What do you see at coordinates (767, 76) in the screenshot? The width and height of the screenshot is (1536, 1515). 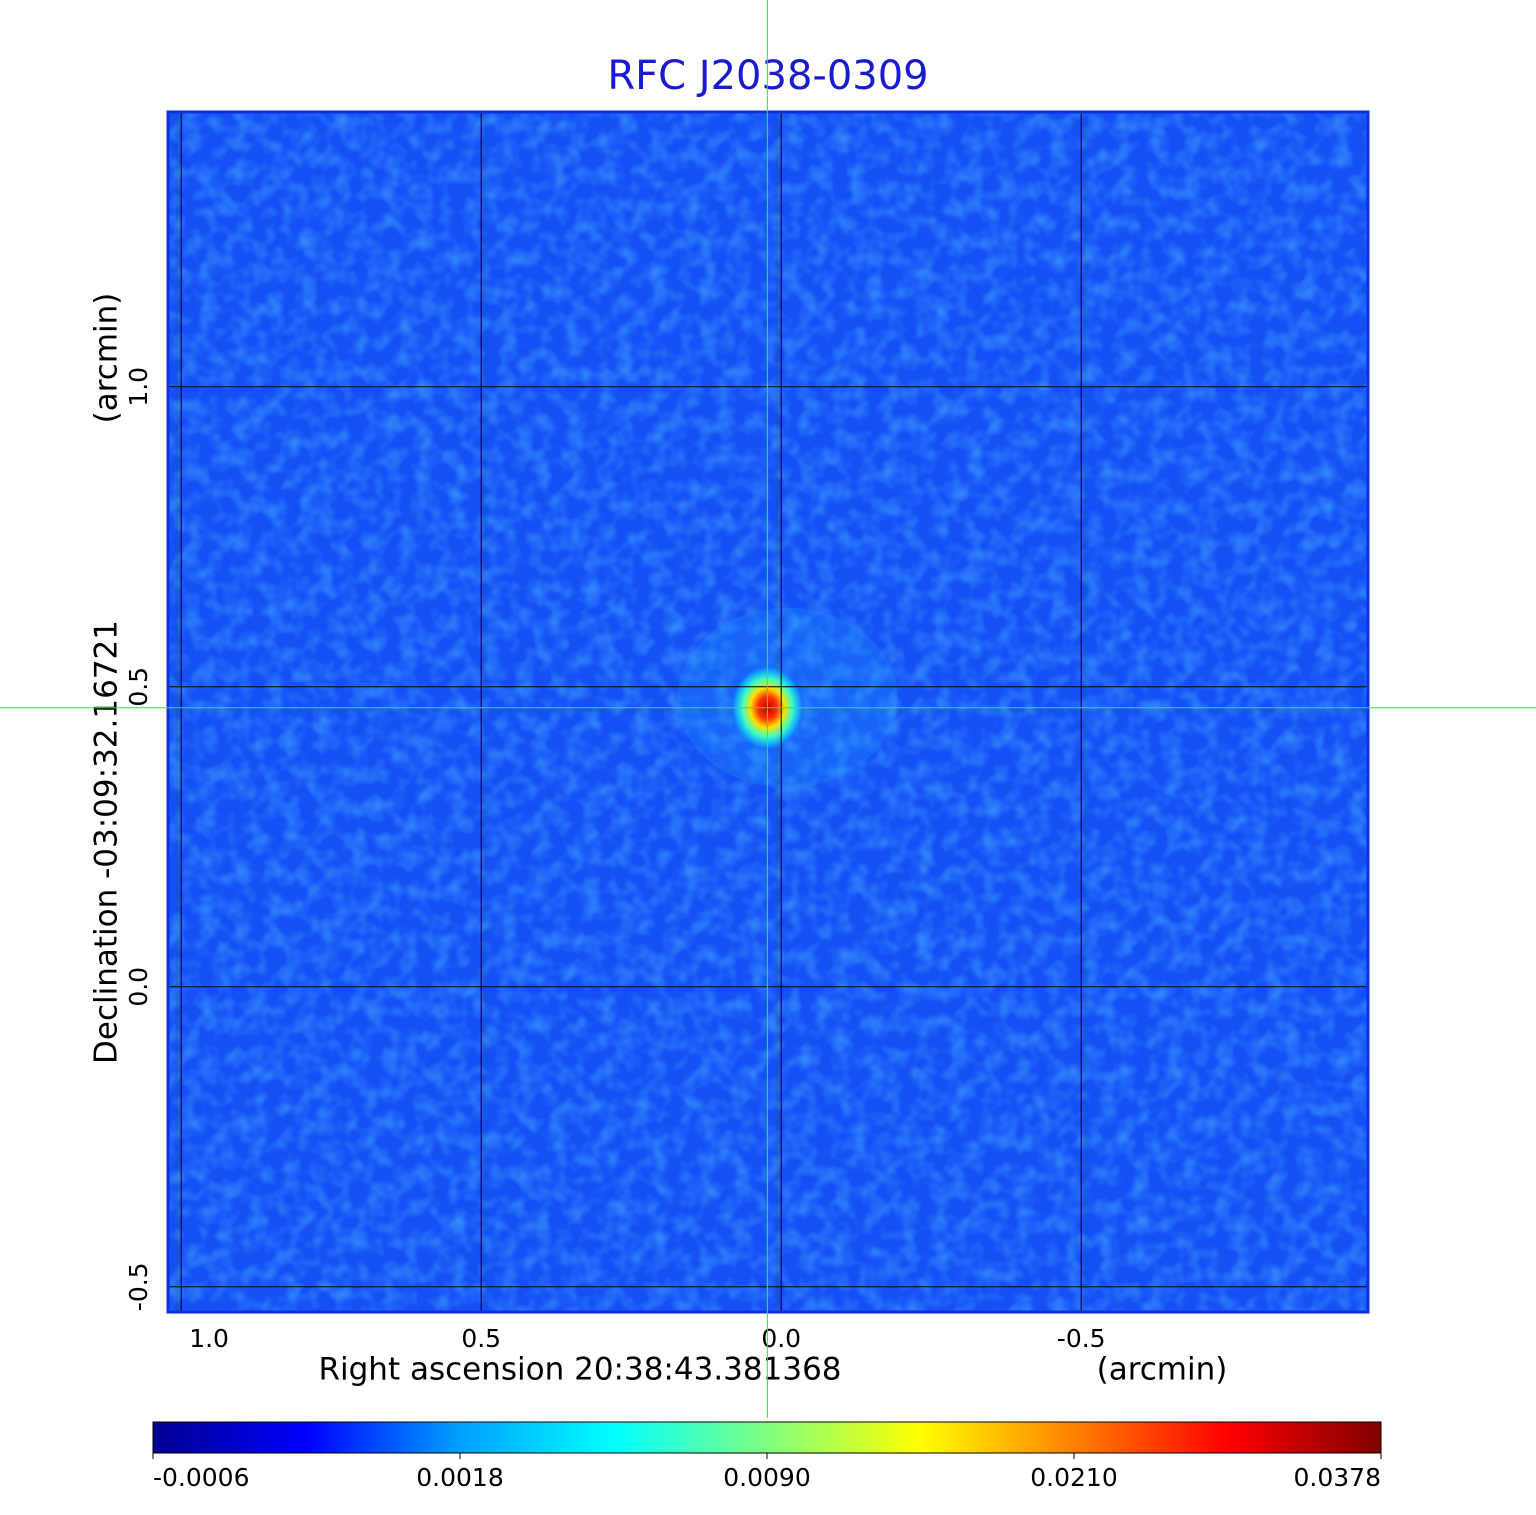 I see `chart-title: RFC J2038-0309` at bounding box center [767, 76].